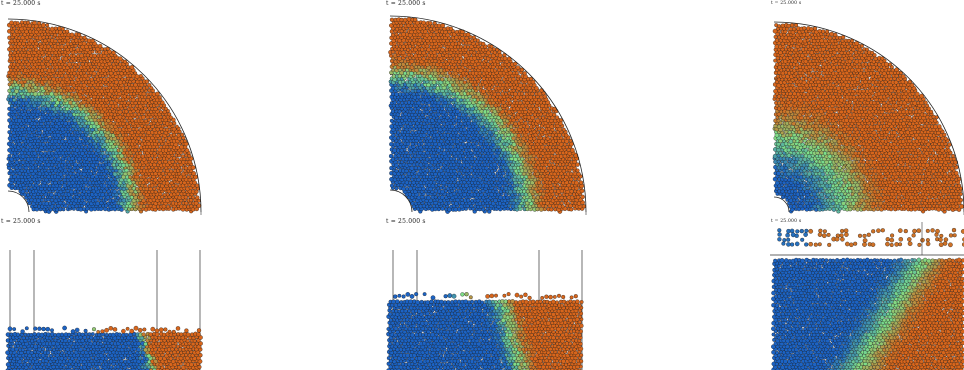 The image size is (964, 370). I want to click on panel-top-left: t = 25.000 s, so click(107, 107).